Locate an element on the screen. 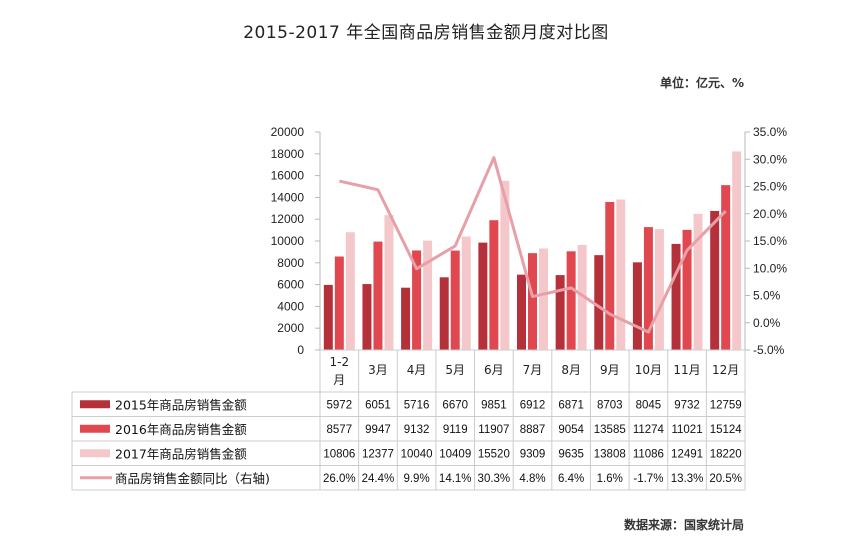  table-cell: 12759 is located at coordinates (726, 405).